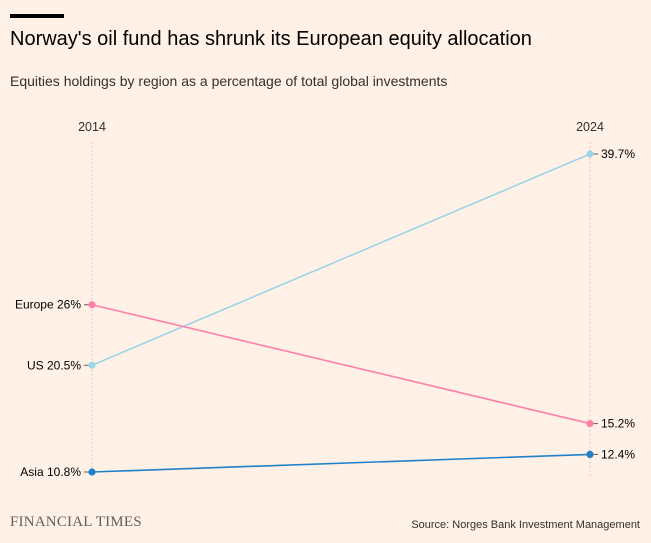  I want to click on point-end-europe, so click(590, 423).